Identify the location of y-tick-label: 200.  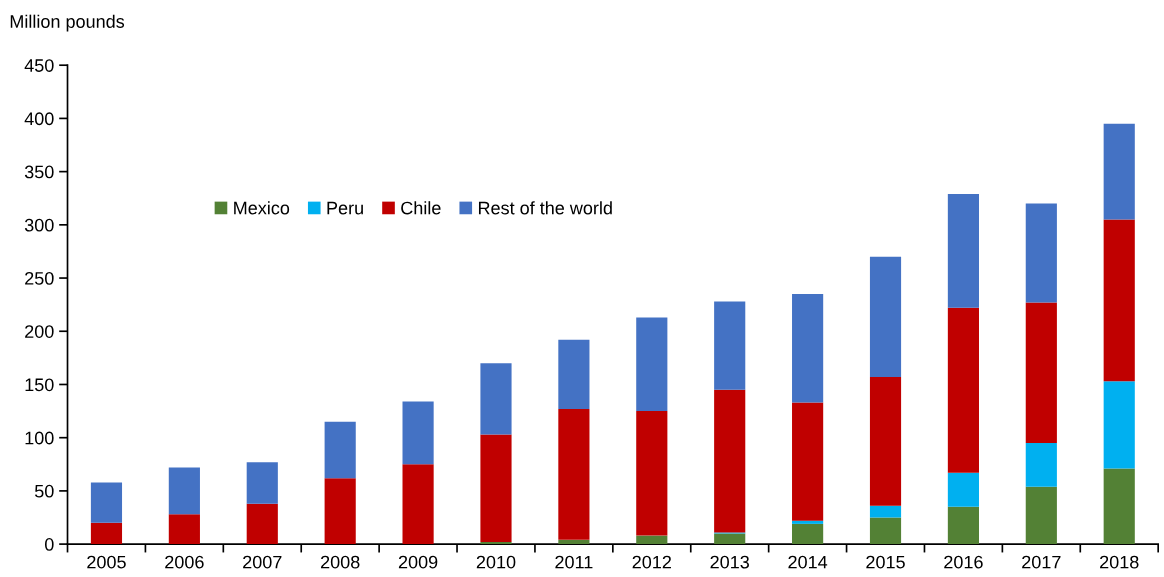
(39, 331).